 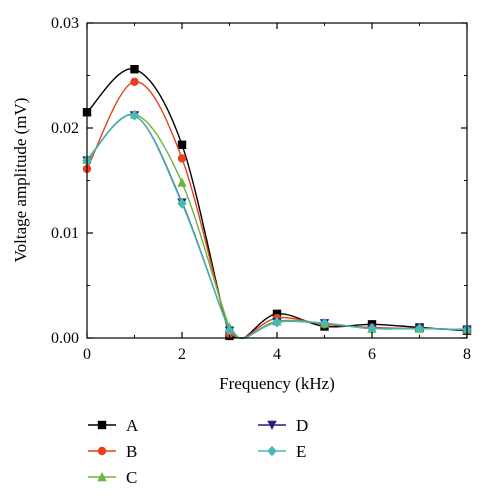 I want to click on y-tick-label: 0.00, so click(x=65, y=338).